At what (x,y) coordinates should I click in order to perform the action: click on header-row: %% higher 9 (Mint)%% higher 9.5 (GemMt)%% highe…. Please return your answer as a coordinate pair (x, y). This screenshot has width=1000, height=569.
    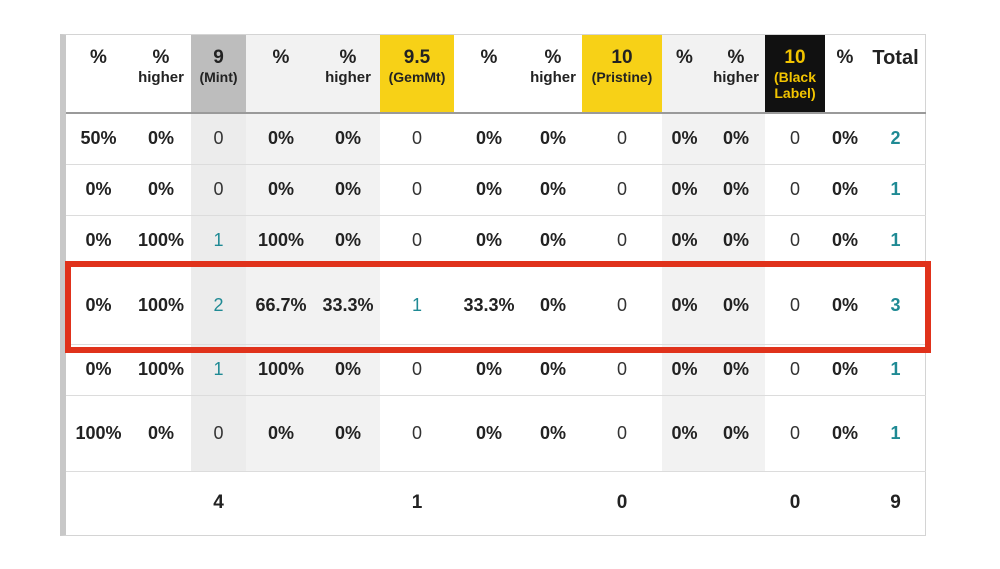
    Looking at the image, I should click on (496, 74).